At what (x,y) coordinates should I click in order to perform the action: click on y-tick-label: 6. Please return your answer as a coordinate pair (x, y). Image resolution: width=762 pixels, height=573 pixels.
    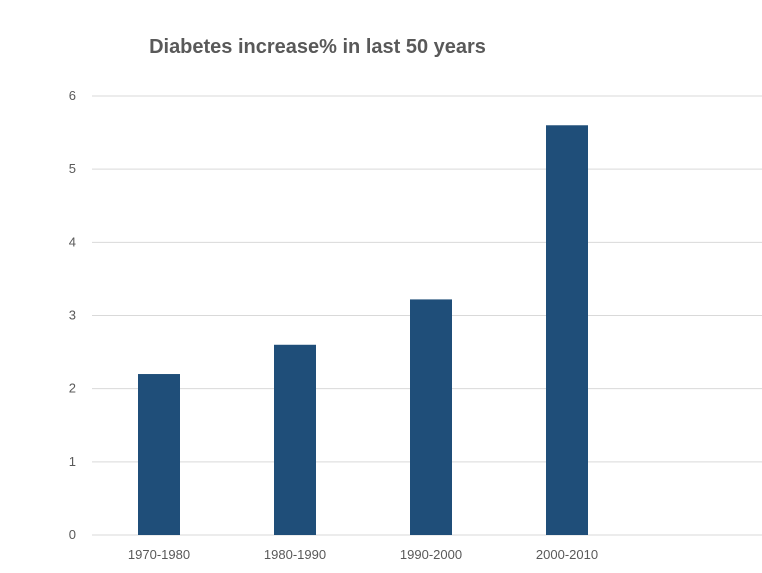
    Looking at the image, I should click on (72, 95).